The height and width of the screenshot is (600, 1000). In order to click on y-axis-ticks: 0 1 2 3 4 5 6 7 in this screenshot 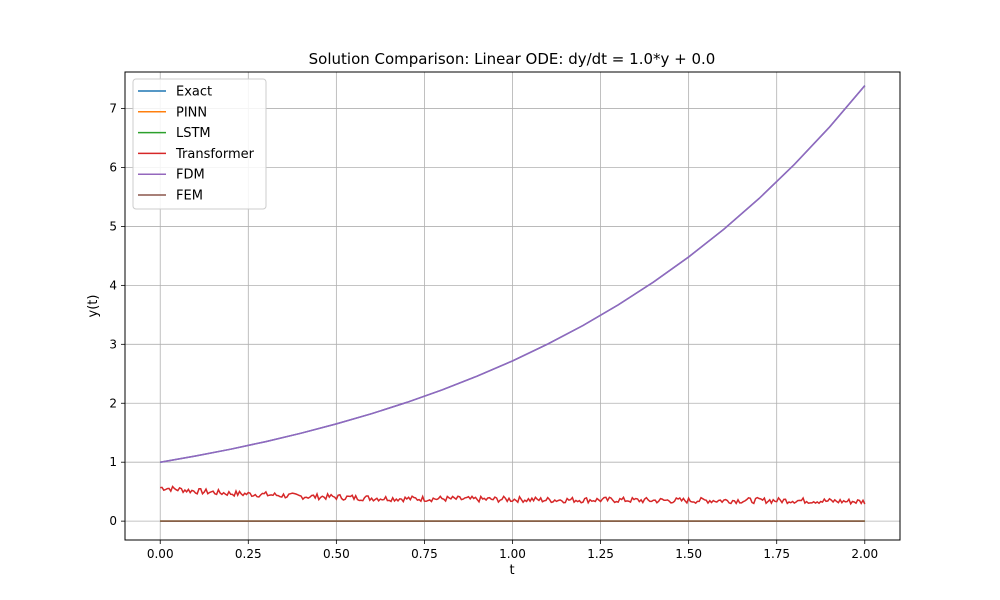, I will do `click(117, 315)`.